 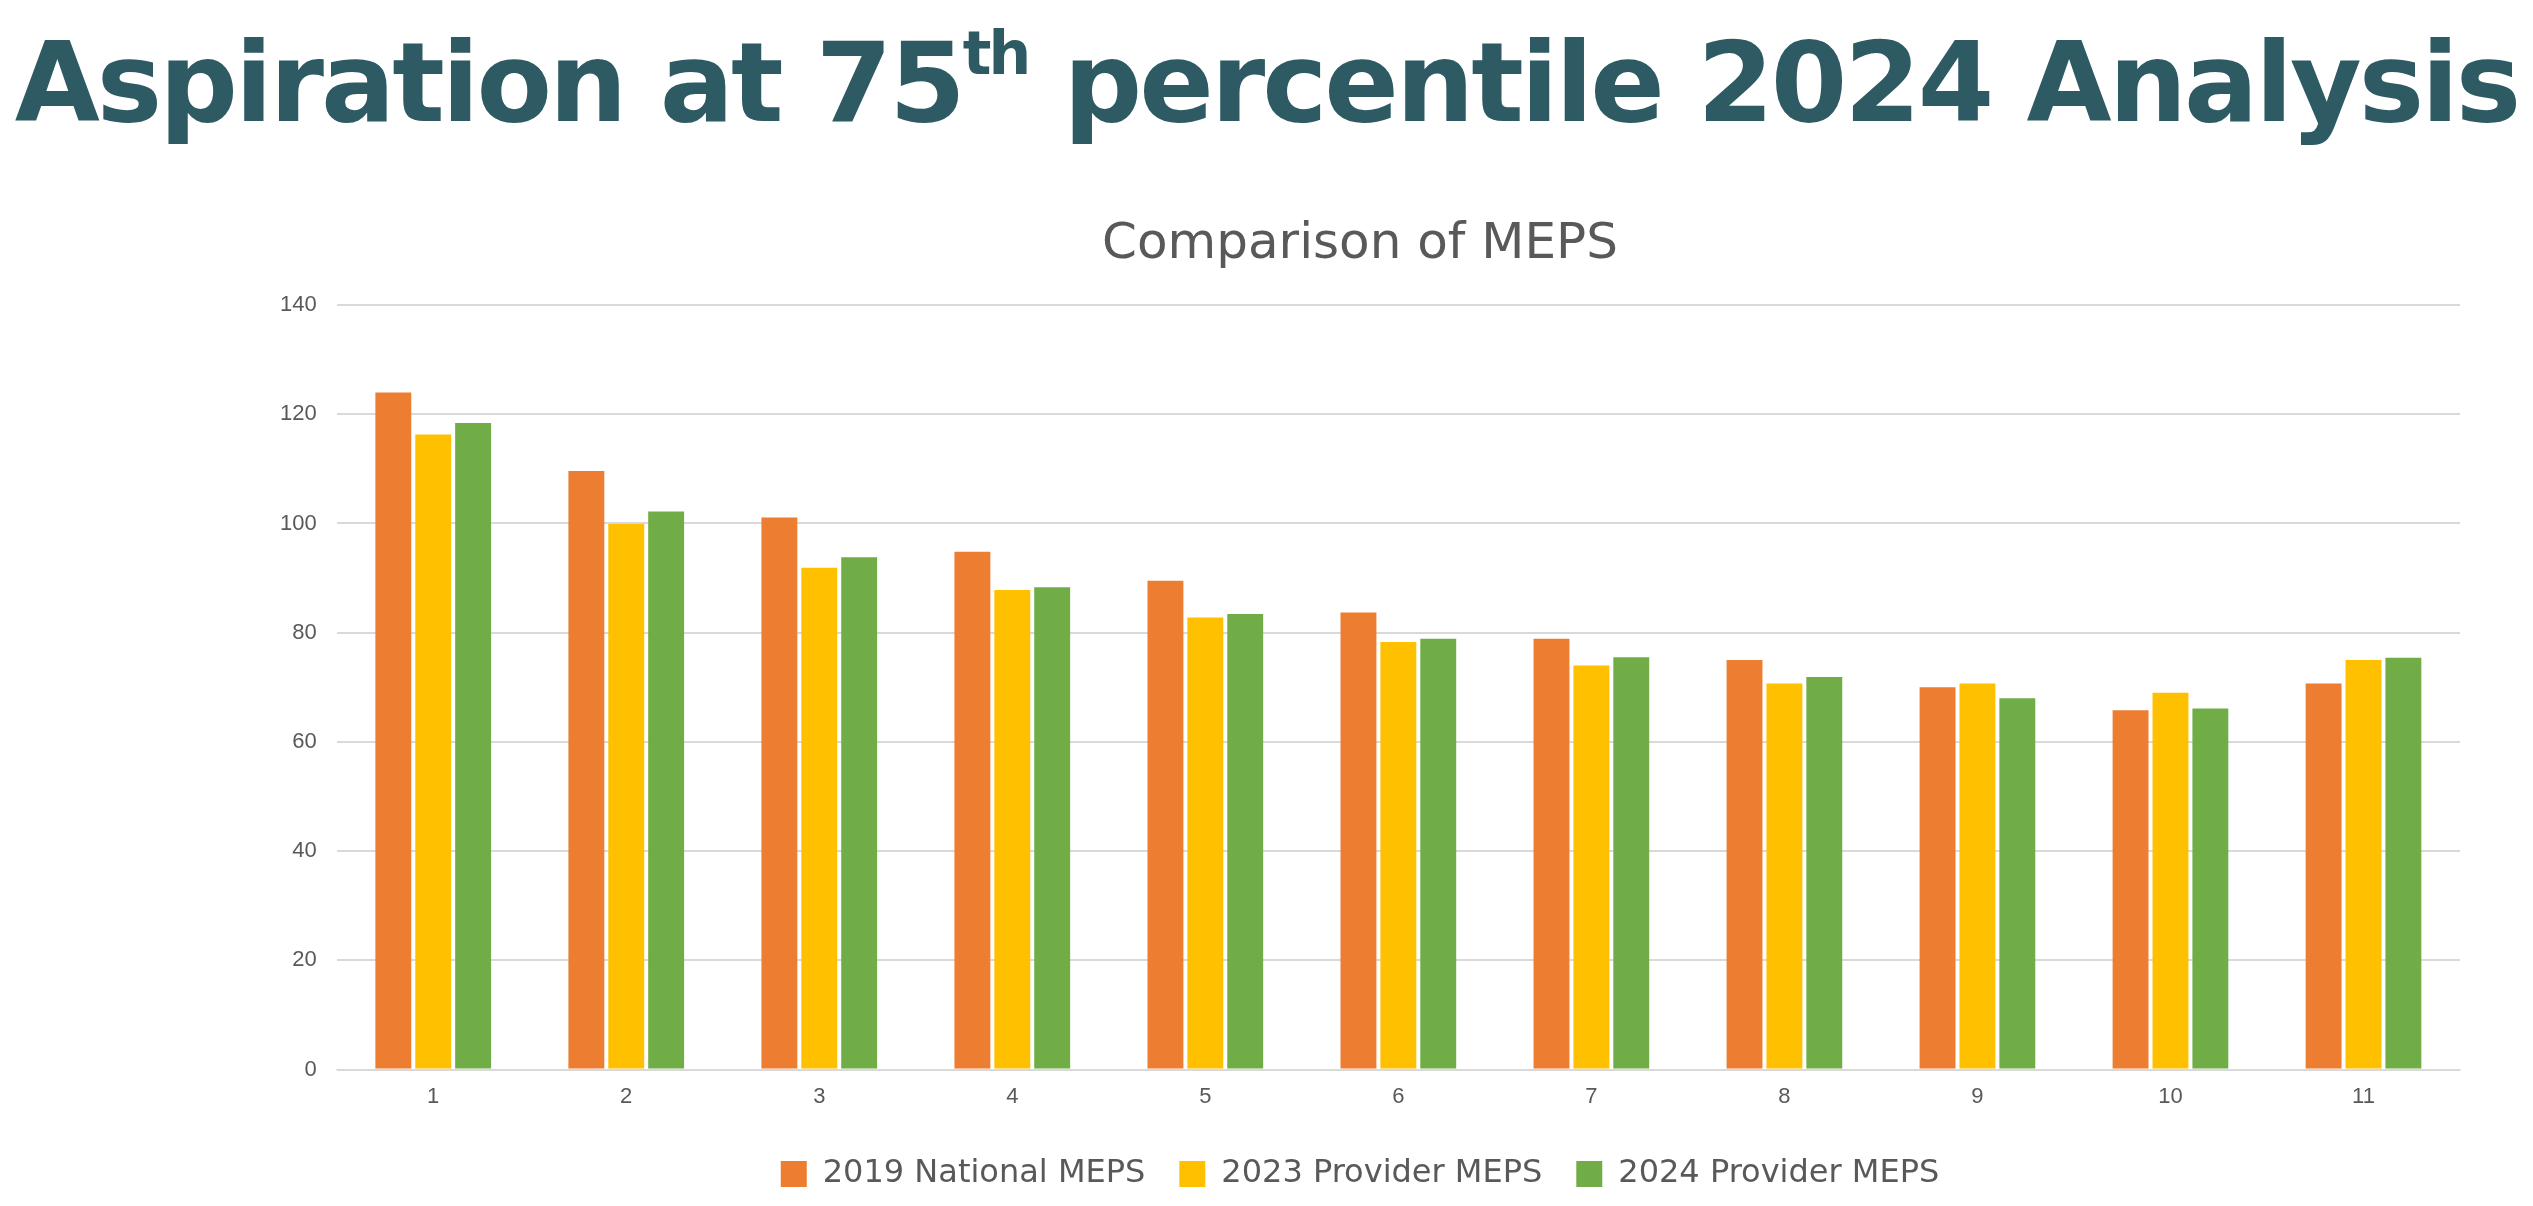 What do you see at coordinates (298, 522) in the screenshot?
I see `y-tick-label: 100` at bounding box center [298, 522].